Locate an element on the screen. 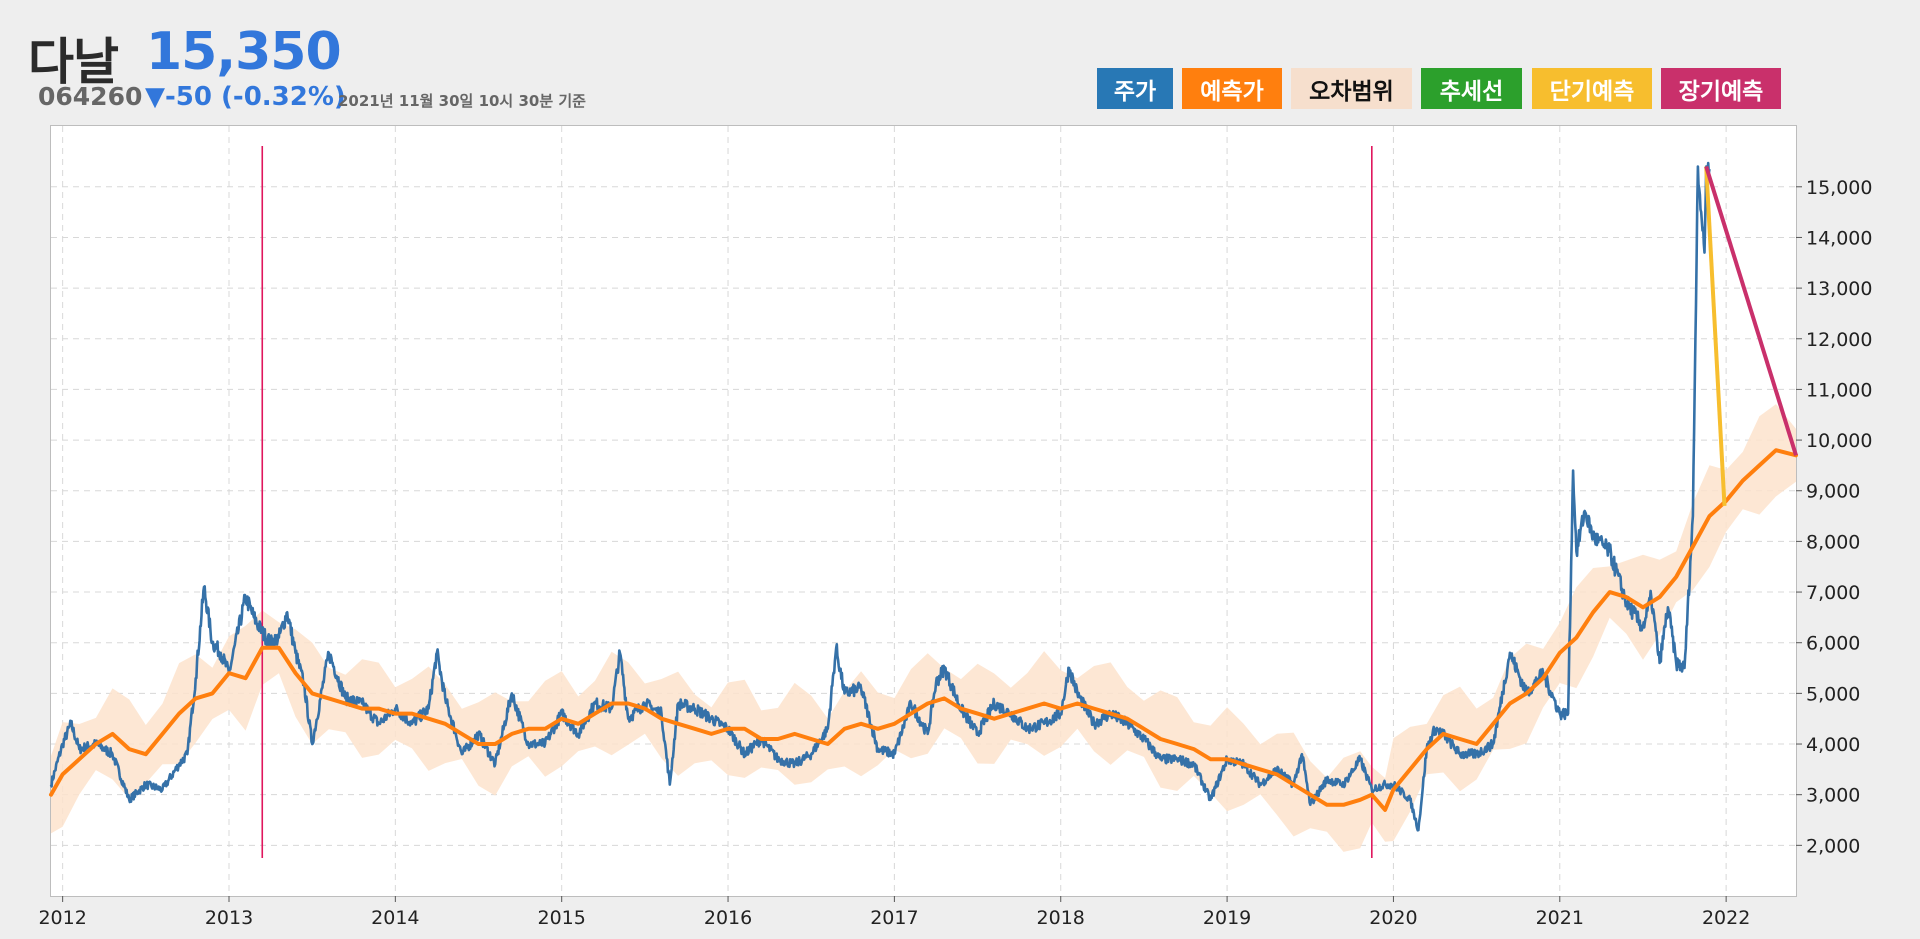 This screenshot has width=1920, height=939. x-tick-label: 2020 is located at coordinates (1393, 918).